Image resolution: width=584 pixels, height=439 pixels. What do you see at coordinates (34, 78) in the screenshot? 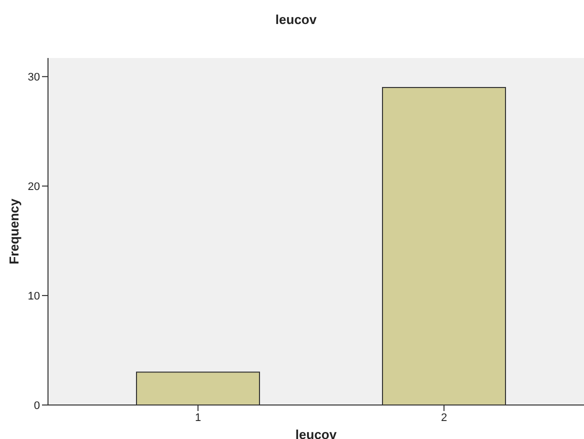
I see `y-tick-label: 30` at bounding box center [34, 78].